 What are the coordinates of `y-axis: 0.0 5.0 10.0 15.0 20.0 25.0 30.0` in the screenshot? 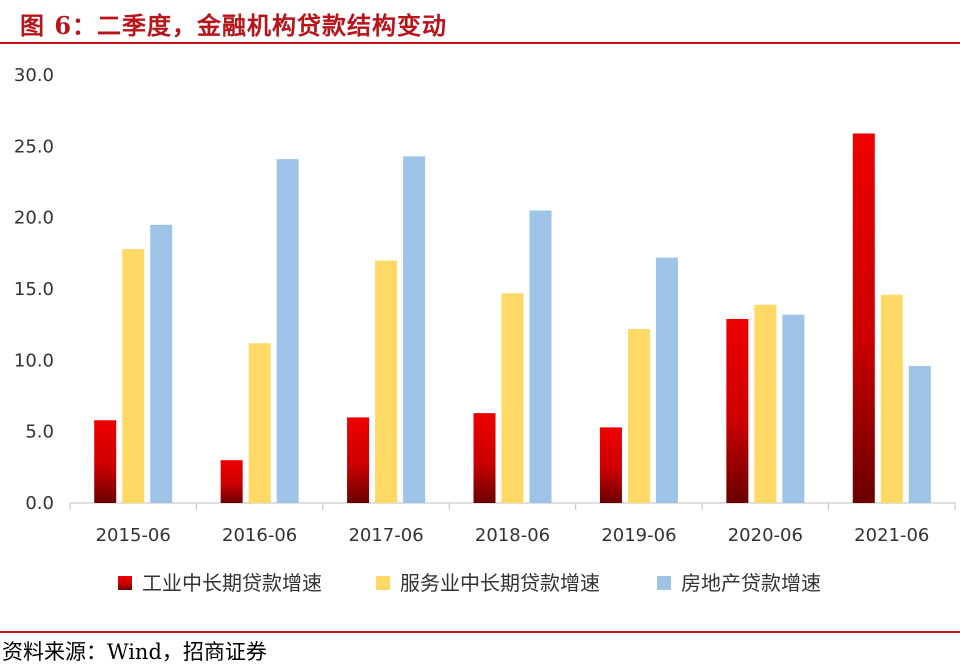 It's located at (34, 289).